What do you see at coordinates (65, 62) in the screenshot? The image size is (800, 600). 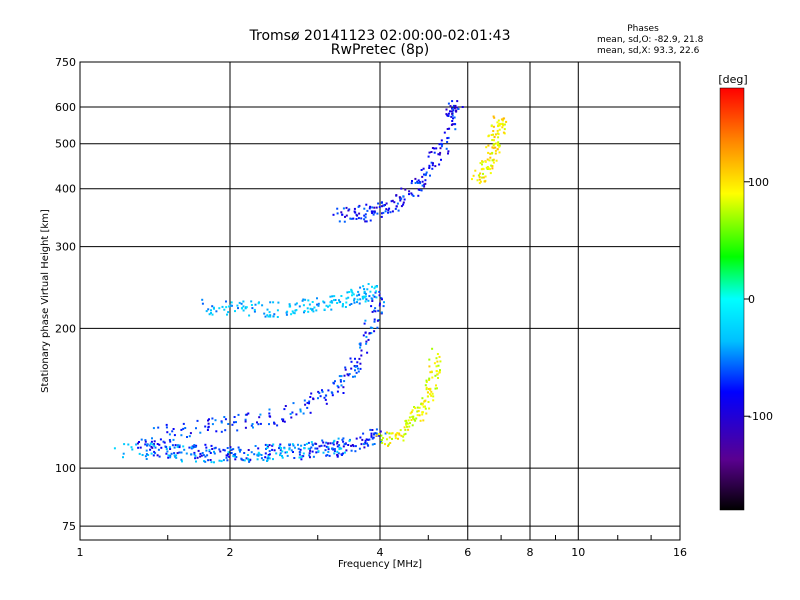 I see `y-tick-label: 750` at bounding box center [65, 62].